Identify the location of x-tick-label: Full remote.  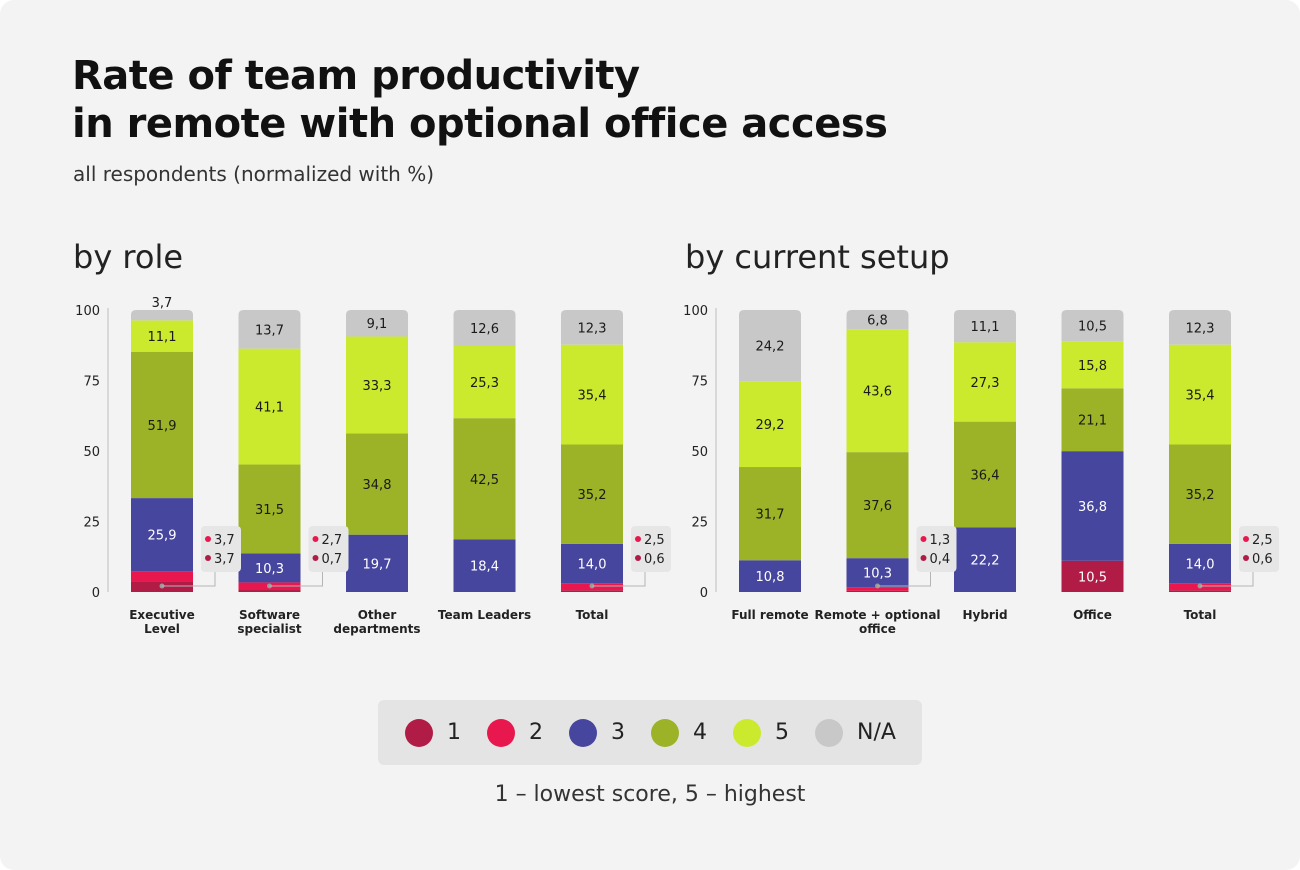
(769, 615).